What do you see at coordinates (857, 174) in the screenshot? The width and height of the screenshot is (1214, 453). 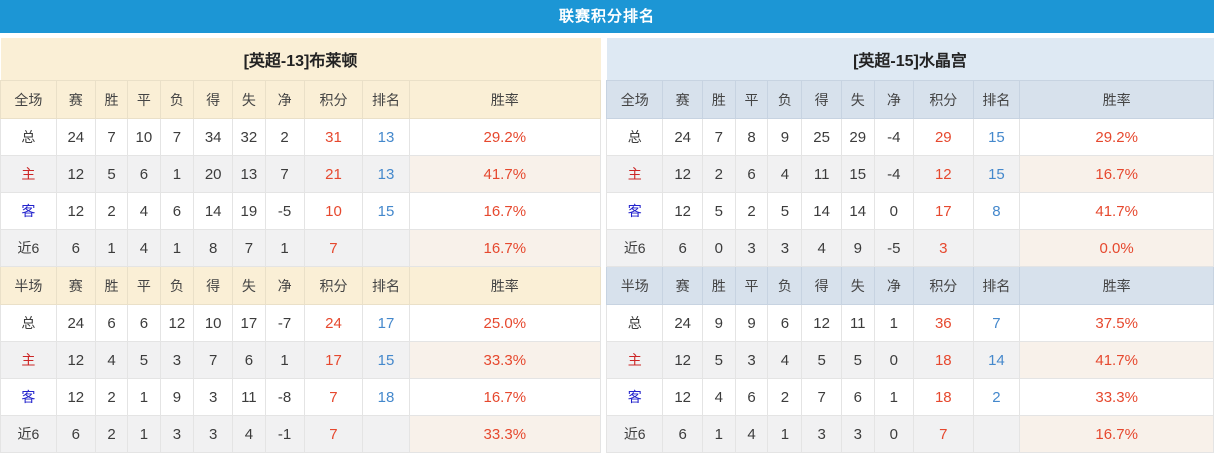 I see `stat-cell: 15` at bounding box center [857, 174].